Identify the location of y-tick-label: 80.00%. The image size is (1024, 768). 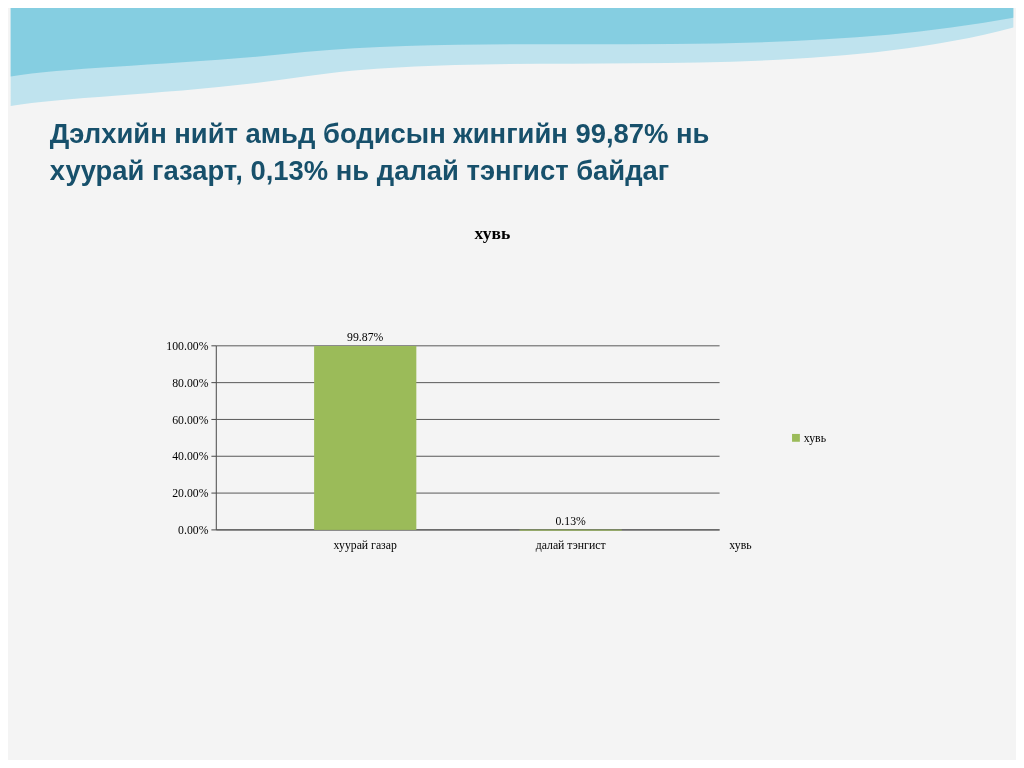
(190, 383).